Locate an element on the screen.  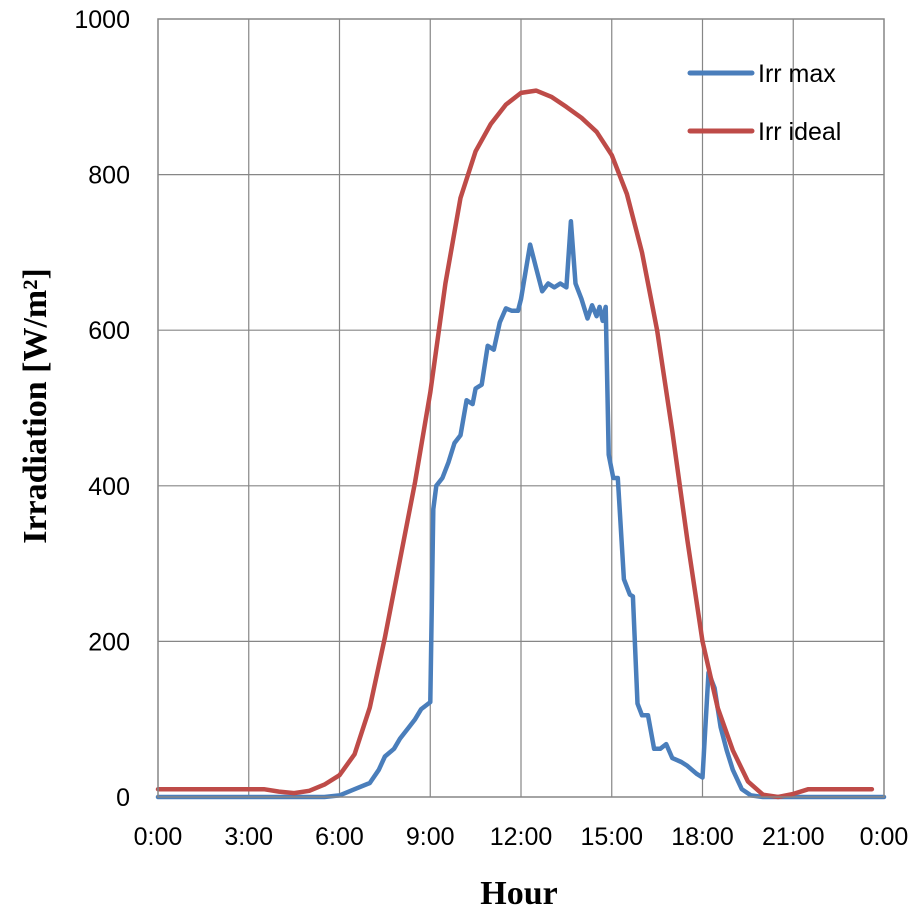
y-tick-label: 600 is located at coordinates (109, 331).